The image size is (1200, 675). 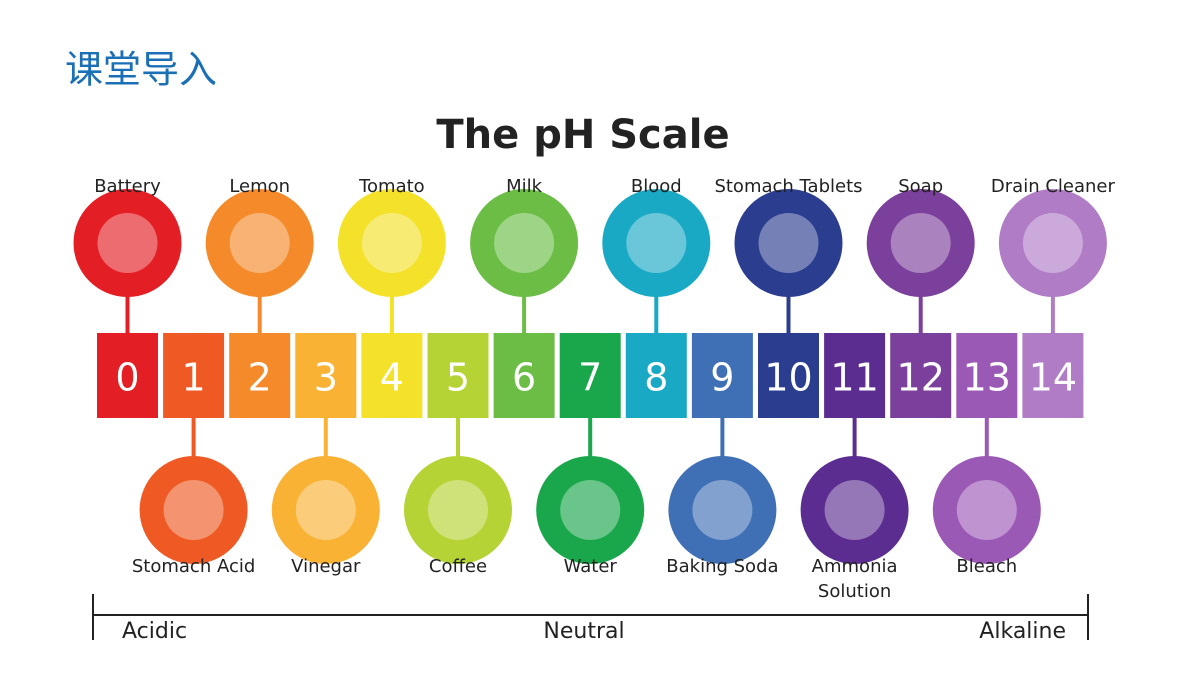 I want to click on scale-title: The pH Scale, so click(x=582, y=135).